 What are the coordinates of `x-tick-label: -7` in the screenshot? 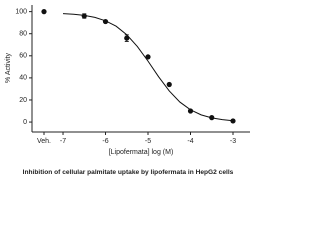 It's located at (63, 141).